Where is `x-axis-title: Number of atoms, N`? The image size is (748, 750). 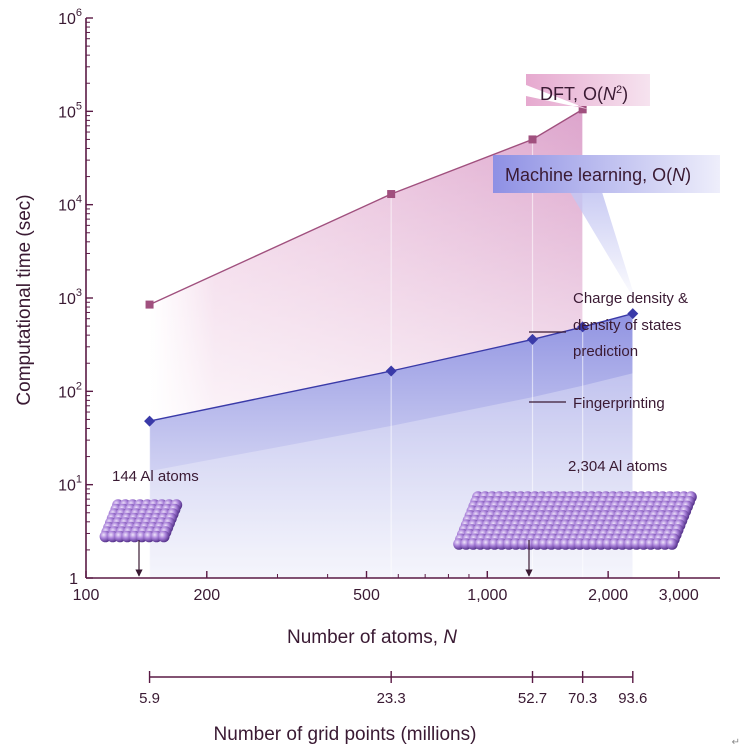
x-axis-title: Number of atoms, N is located at coordinates (372, 637).